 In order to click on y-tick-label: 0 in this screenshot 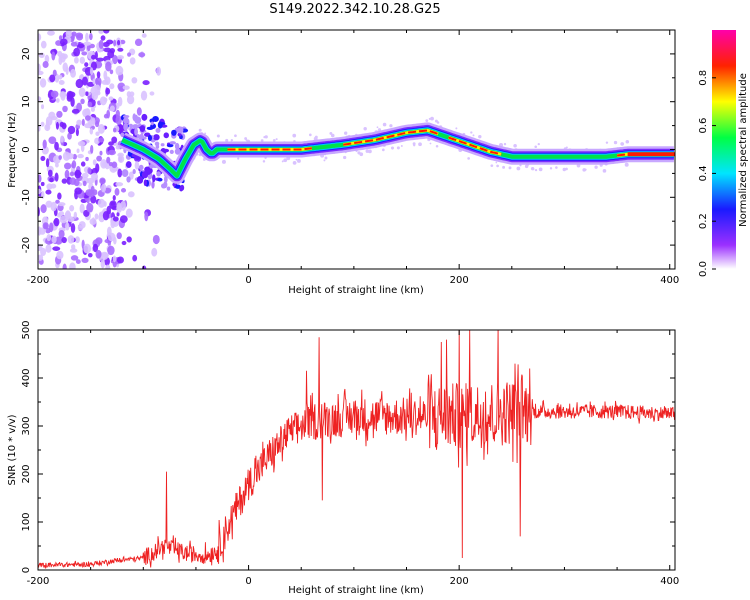, I will do `click(26, 570)`.